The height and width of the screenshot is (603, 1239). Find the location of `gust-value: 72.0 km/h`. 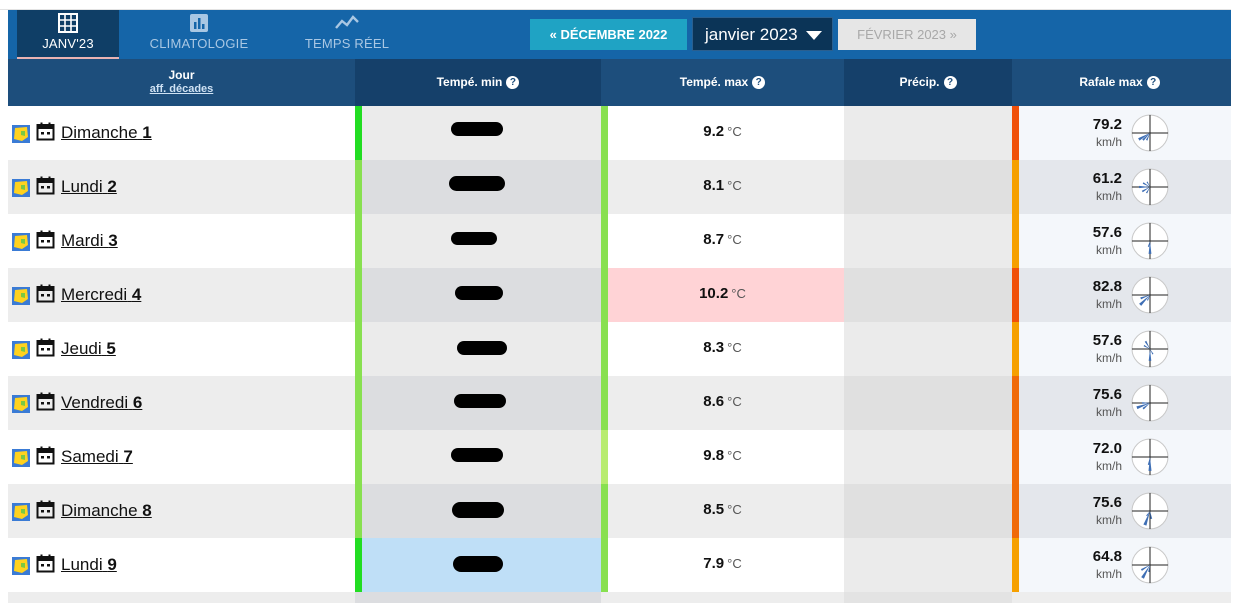

gust-value: 72.0 km/h is located at coordinates (1096, 456).